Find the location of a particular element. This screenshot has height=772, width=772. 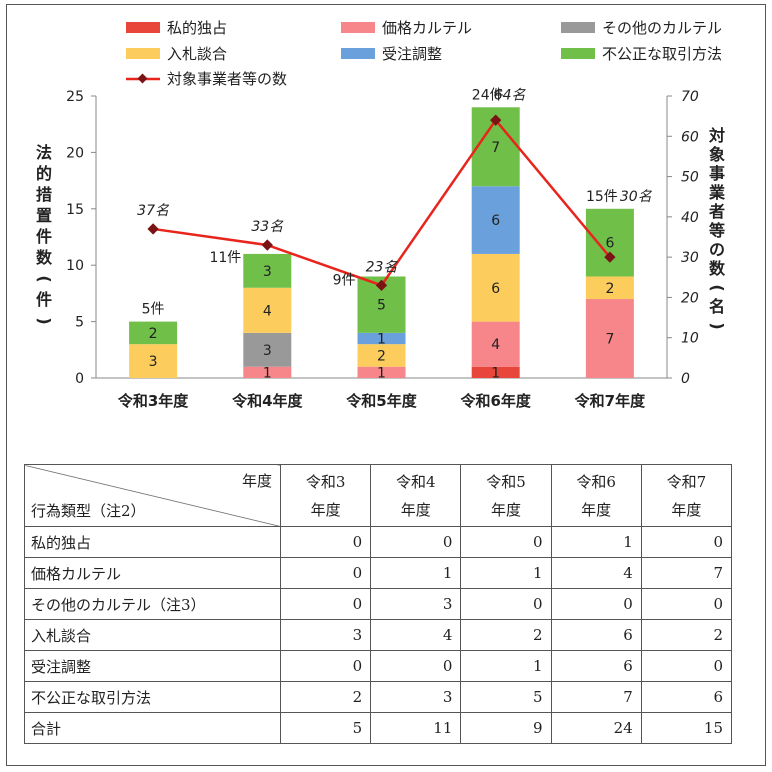

table-row: 不公正な取引方法 2 3 5 7 6 is located at coordinates (378, 697).